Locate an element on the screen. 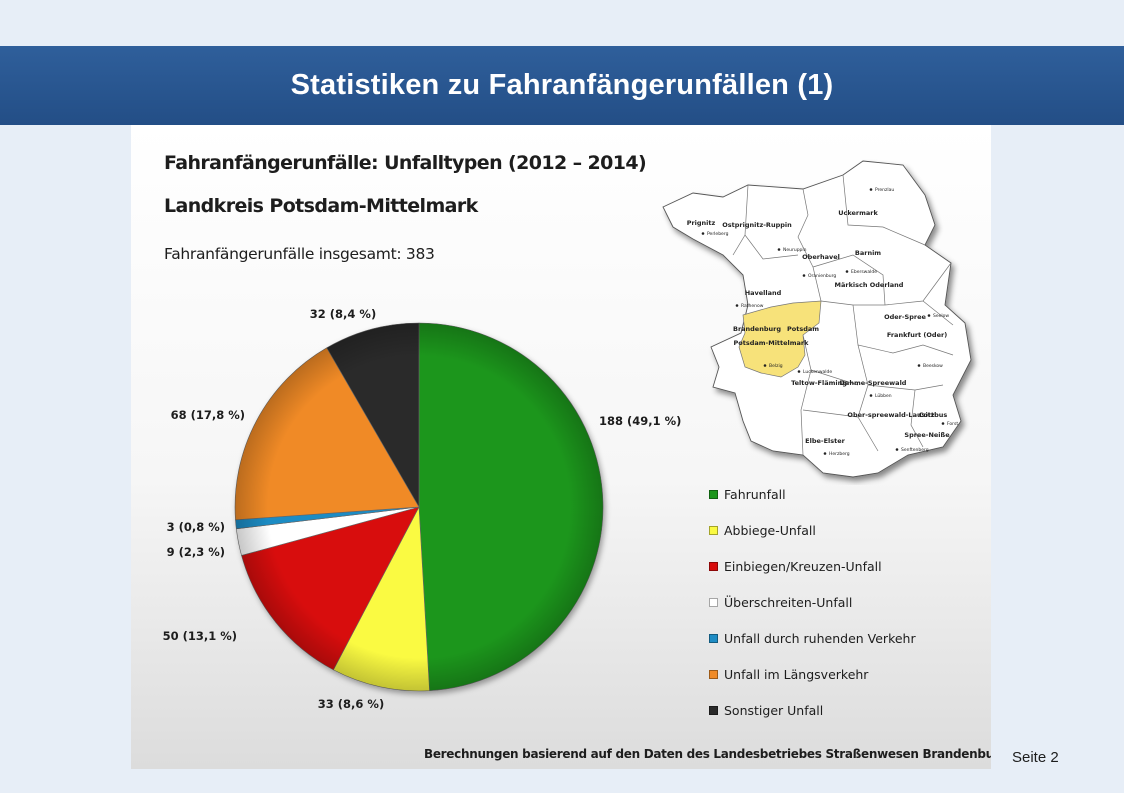 This screenshot has height=793, width=1124. page-title: Statistiken zu Fahranfängerunfällen (1) is located at coordinates (562, 85).